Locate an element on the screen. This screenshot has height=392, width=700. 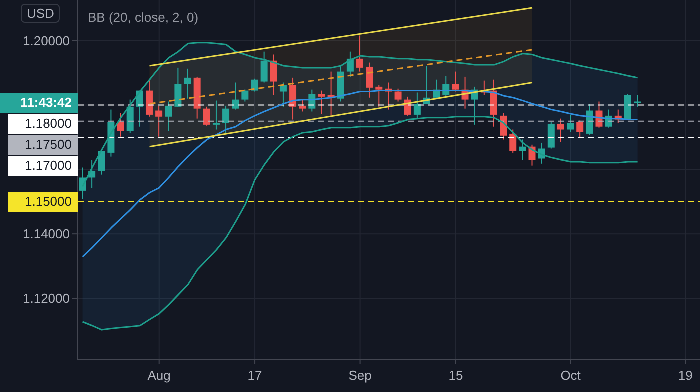
x-tick-label: 15 is located at coordinates (456, 375).